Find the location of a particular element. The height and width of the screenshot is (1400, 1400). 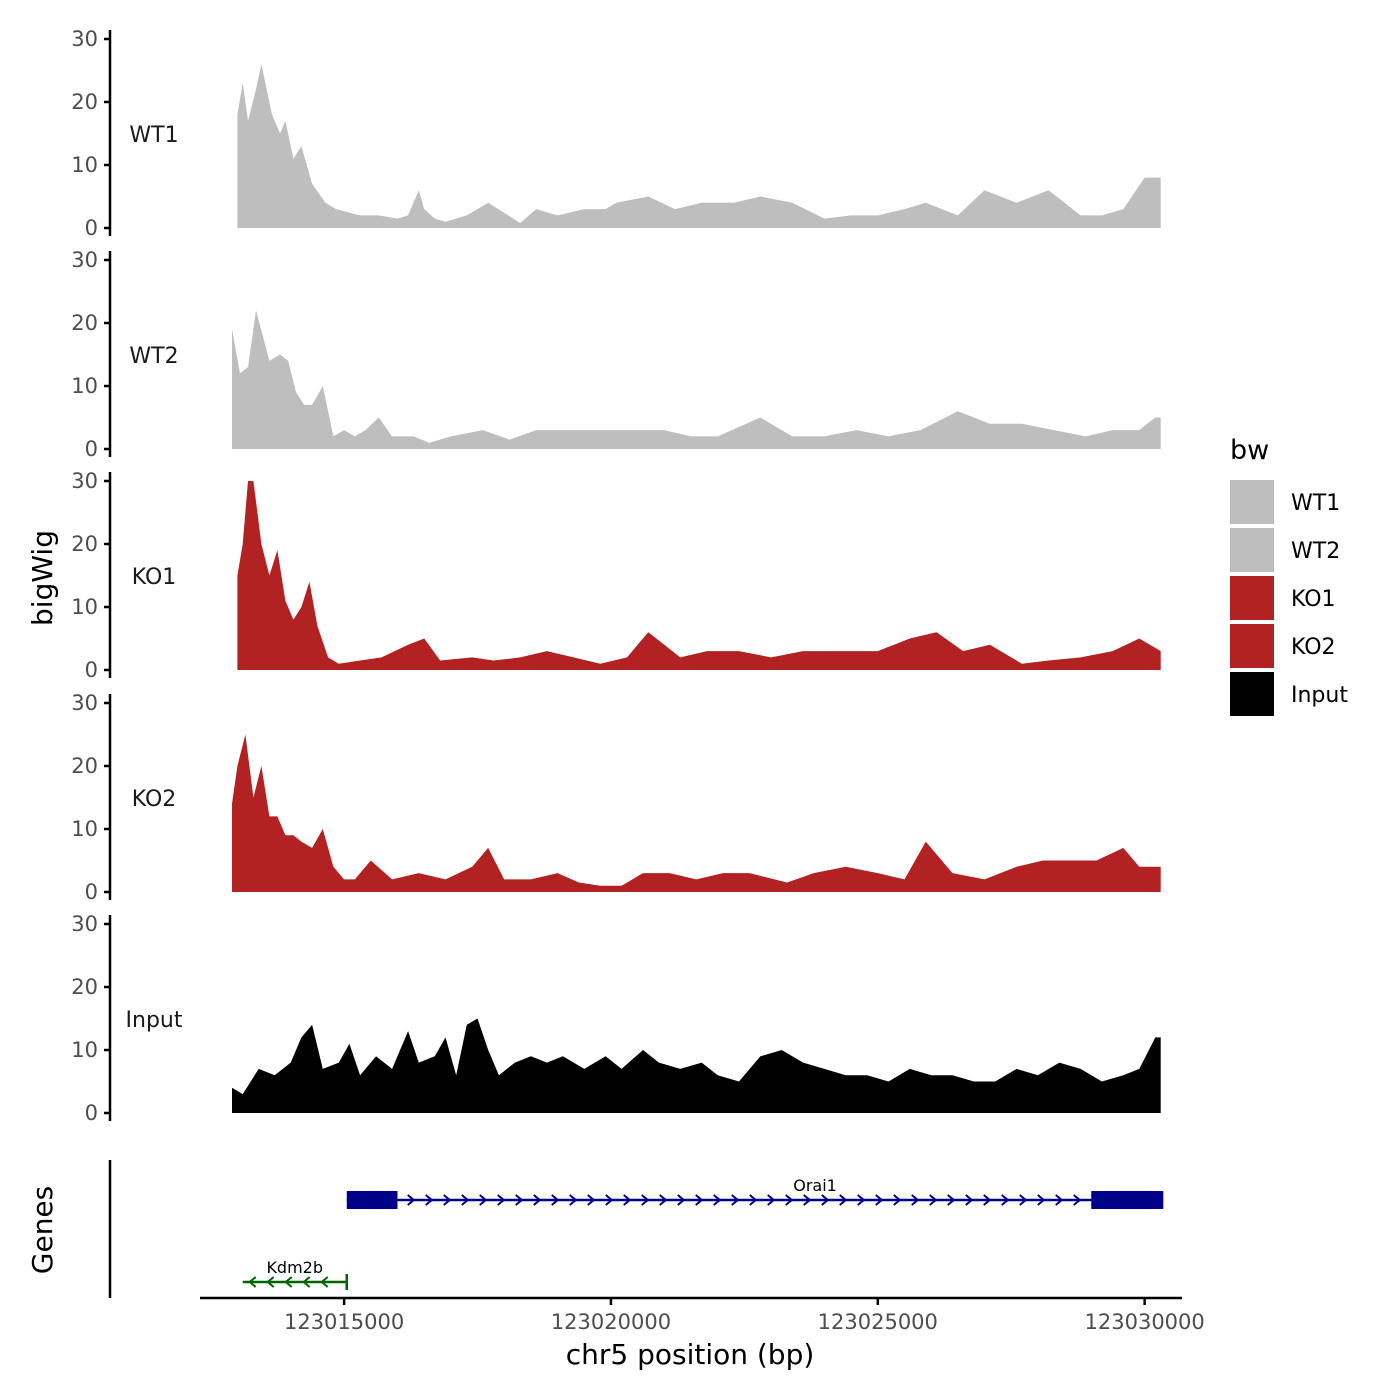

legend-swatch-input is located at coordinates (1252, 694).